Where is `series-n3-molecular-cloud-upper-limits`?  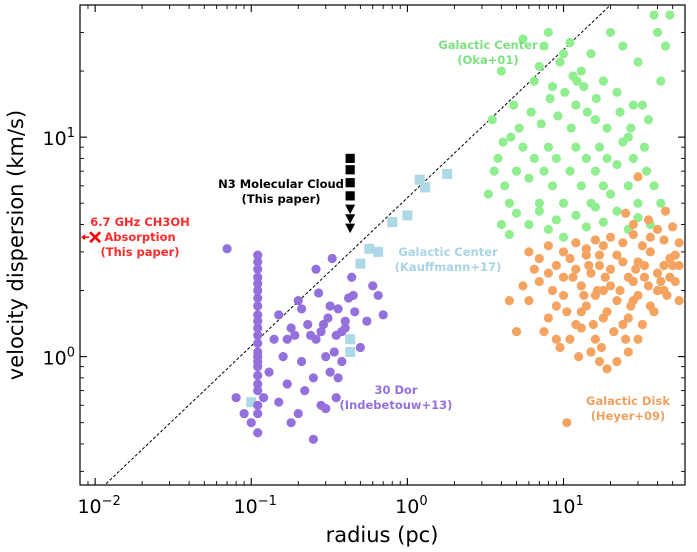
series-n3-molecular-cloud-upper-limits is located at coordinates (350, 219).